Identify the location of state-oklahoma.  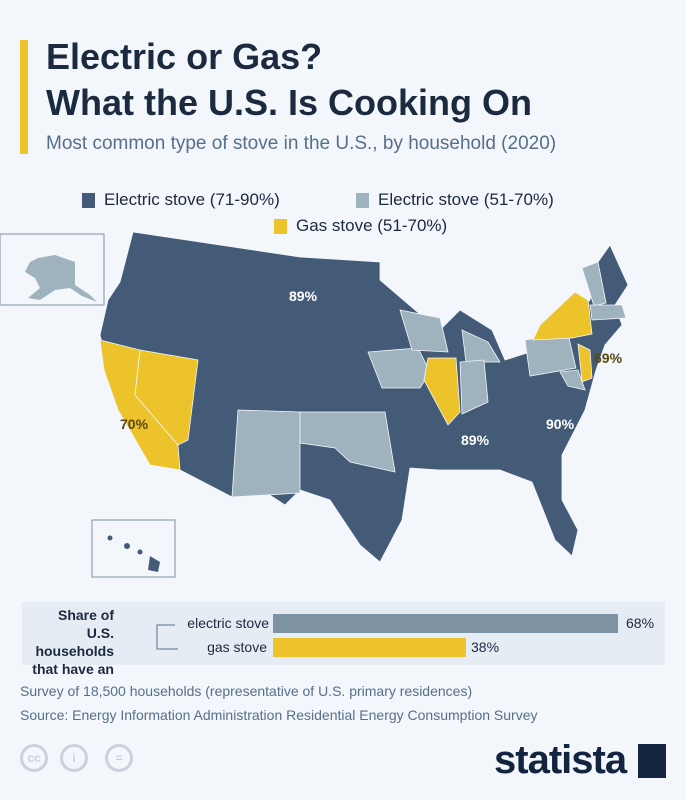
(347, 442).